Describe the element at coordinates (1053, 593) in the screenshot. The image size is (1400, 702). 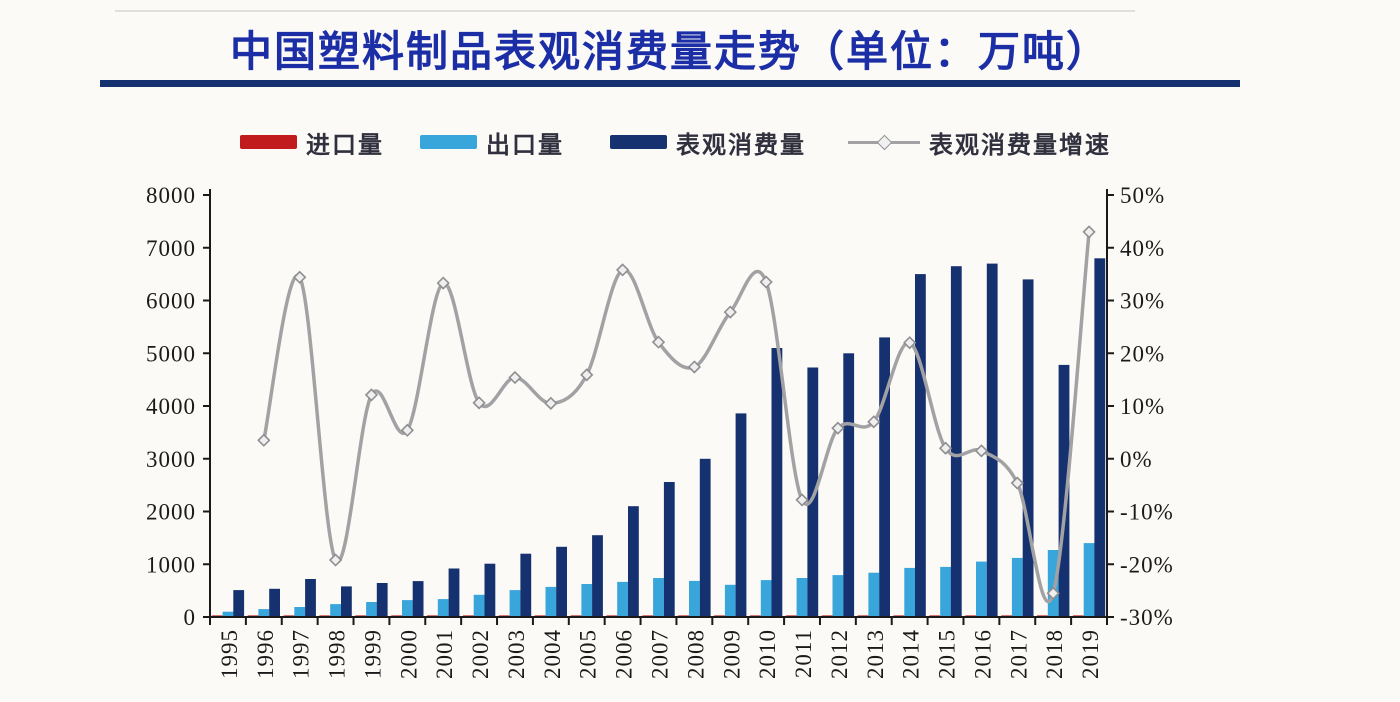
I see `growth-marker-2018` at that location.